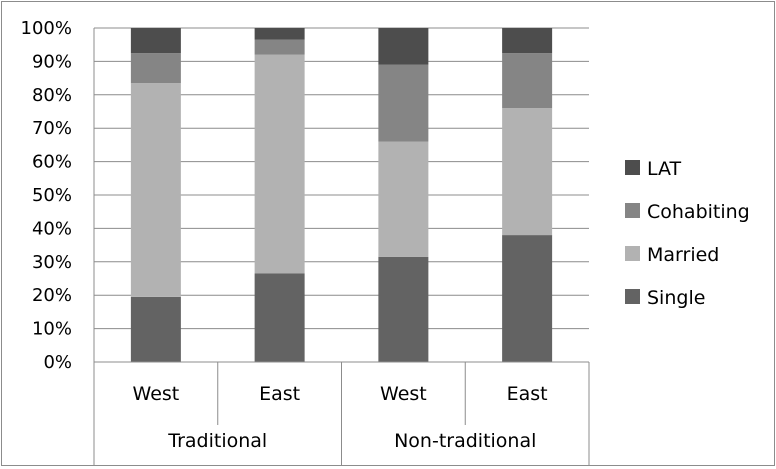  Describe the element at coordinates (632, 210) in the screenshot. I see `legend-swatch-cohabiting` at that location.